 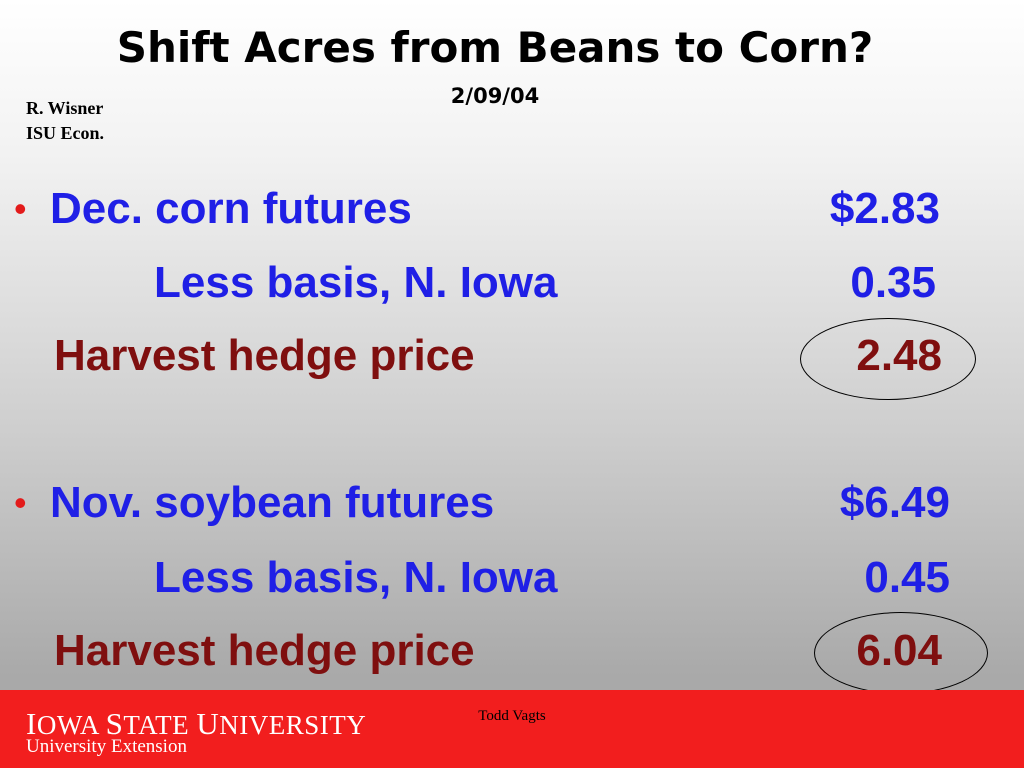 What do you see at coordinates (894, 502) in the screenshot?
I see `soybean-futures-value: $6.49` at bounding box center [894, 502].